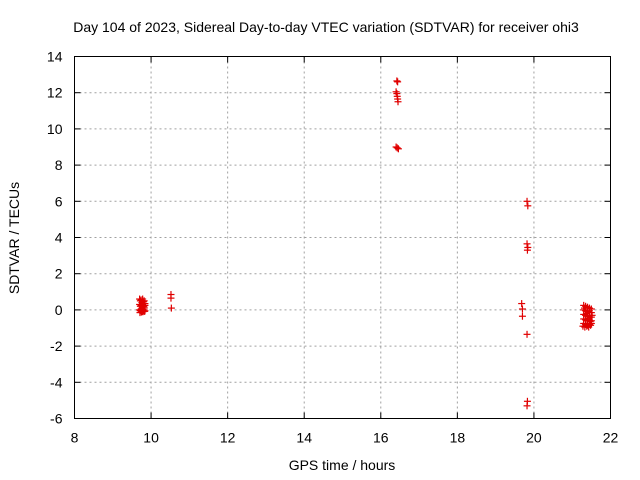 The height and width of the screenshot is (480, 640). What do you see at coordinates (14, 238) in the screenshot?
I see `y-axis-label: SDTVAR / TECUs` at bounding box center [14, 238].